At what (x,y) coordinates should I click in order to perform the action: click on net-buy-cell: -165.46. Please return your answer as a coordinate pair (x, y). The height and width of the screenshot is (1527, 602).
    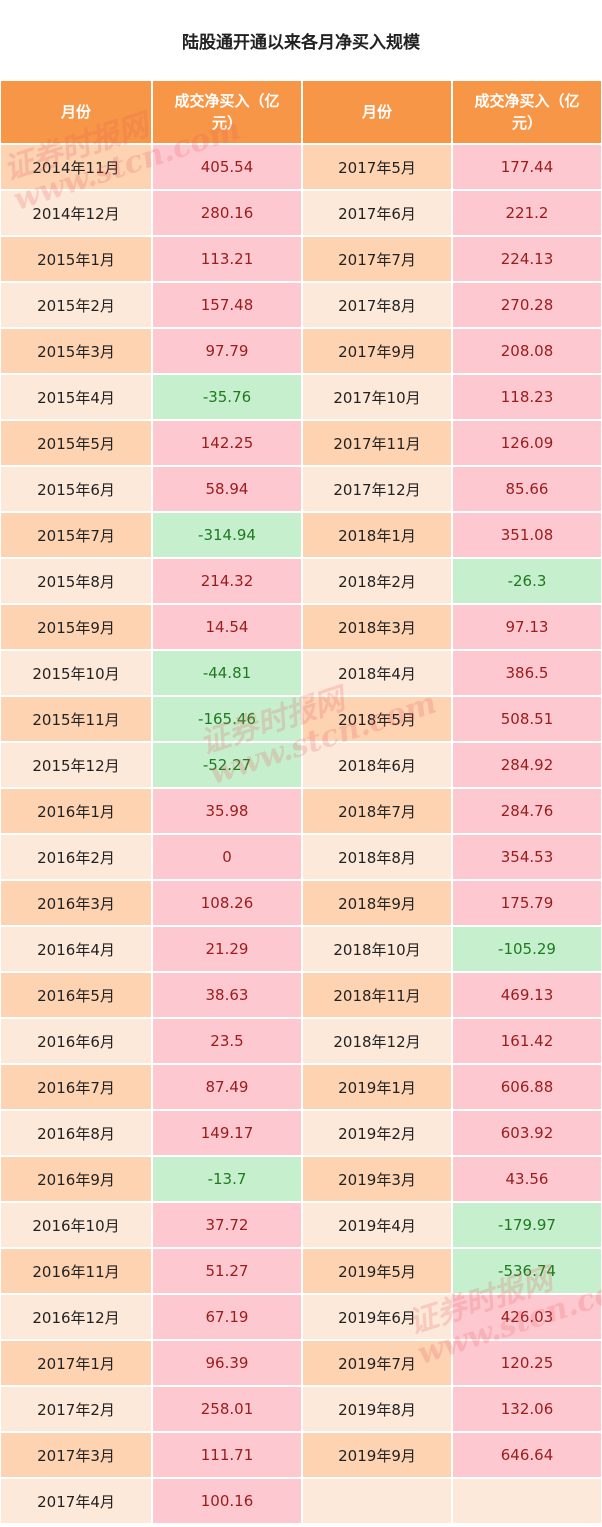
    Looking at the image, I should click on (227, 719).